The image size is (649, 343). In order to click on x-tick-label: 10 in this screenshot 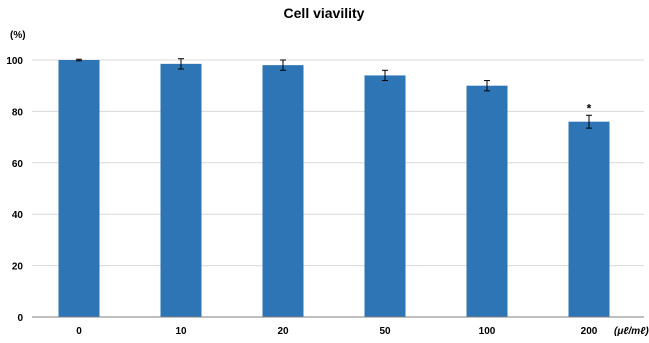, I will do `click(181, 331)`.